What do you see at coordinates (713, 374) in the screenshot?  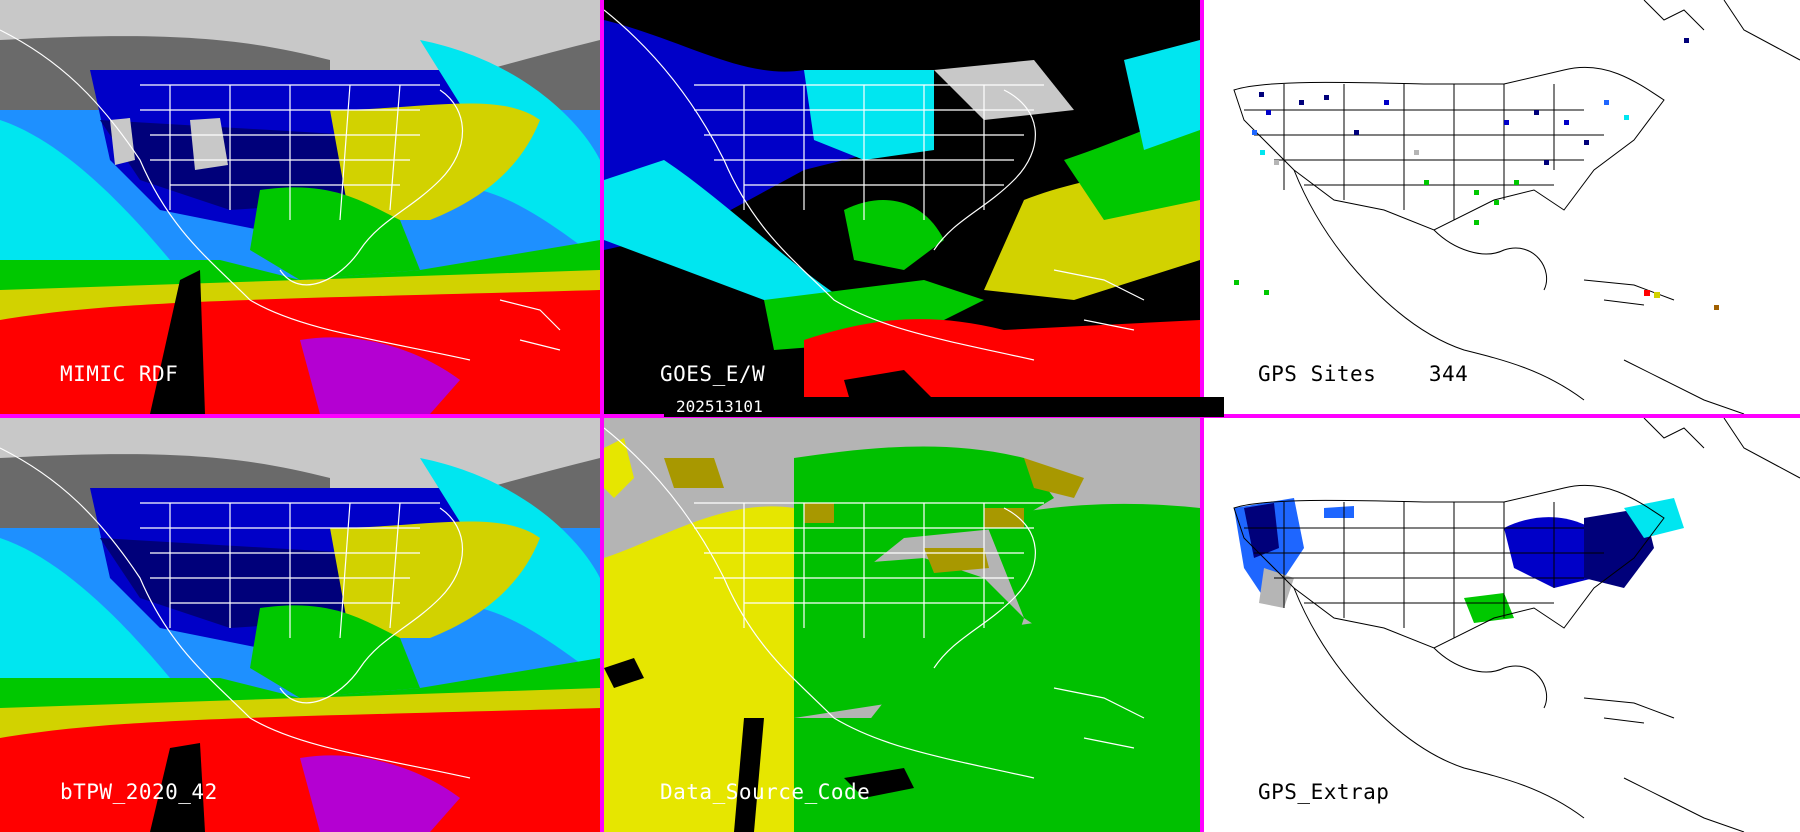 I see `panel-label: GOES_E/W` at bounding box center [713, 374].